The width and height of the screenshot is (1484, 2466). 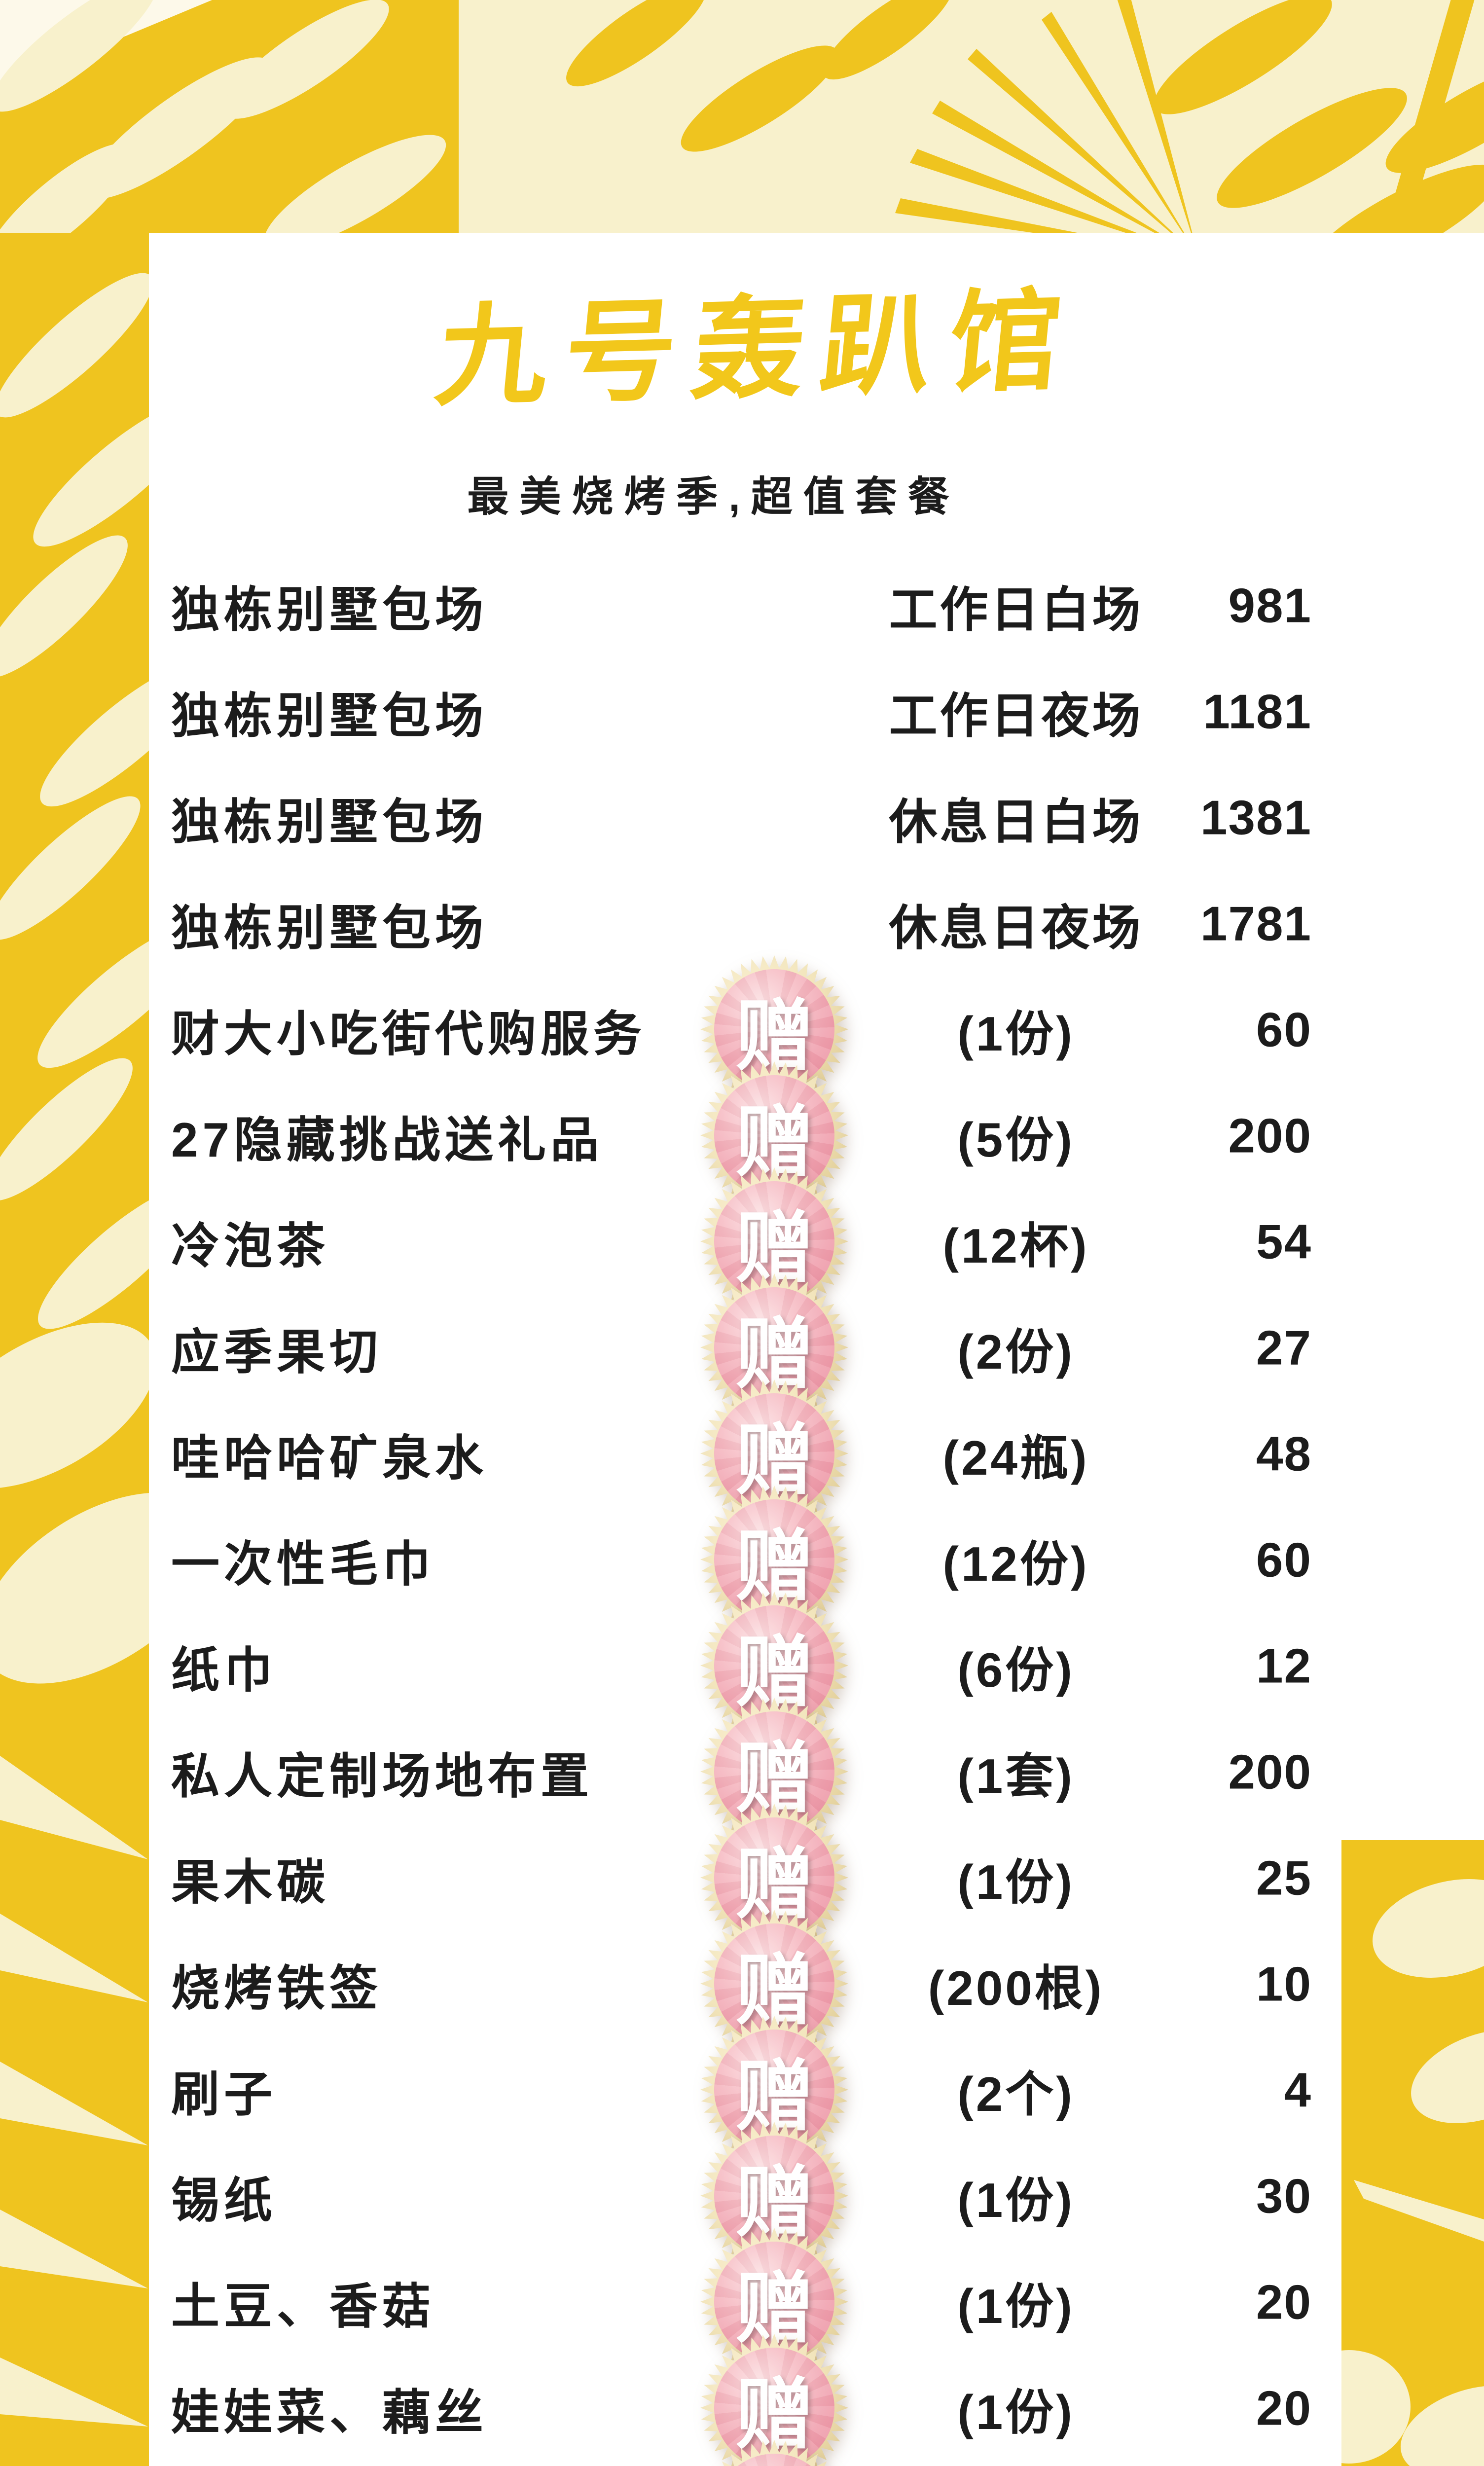 What do you see at coordinates (250, 1245) in the screenshot?
I see `item-name: 冷泡茶` at bounding box center [250, 1245].